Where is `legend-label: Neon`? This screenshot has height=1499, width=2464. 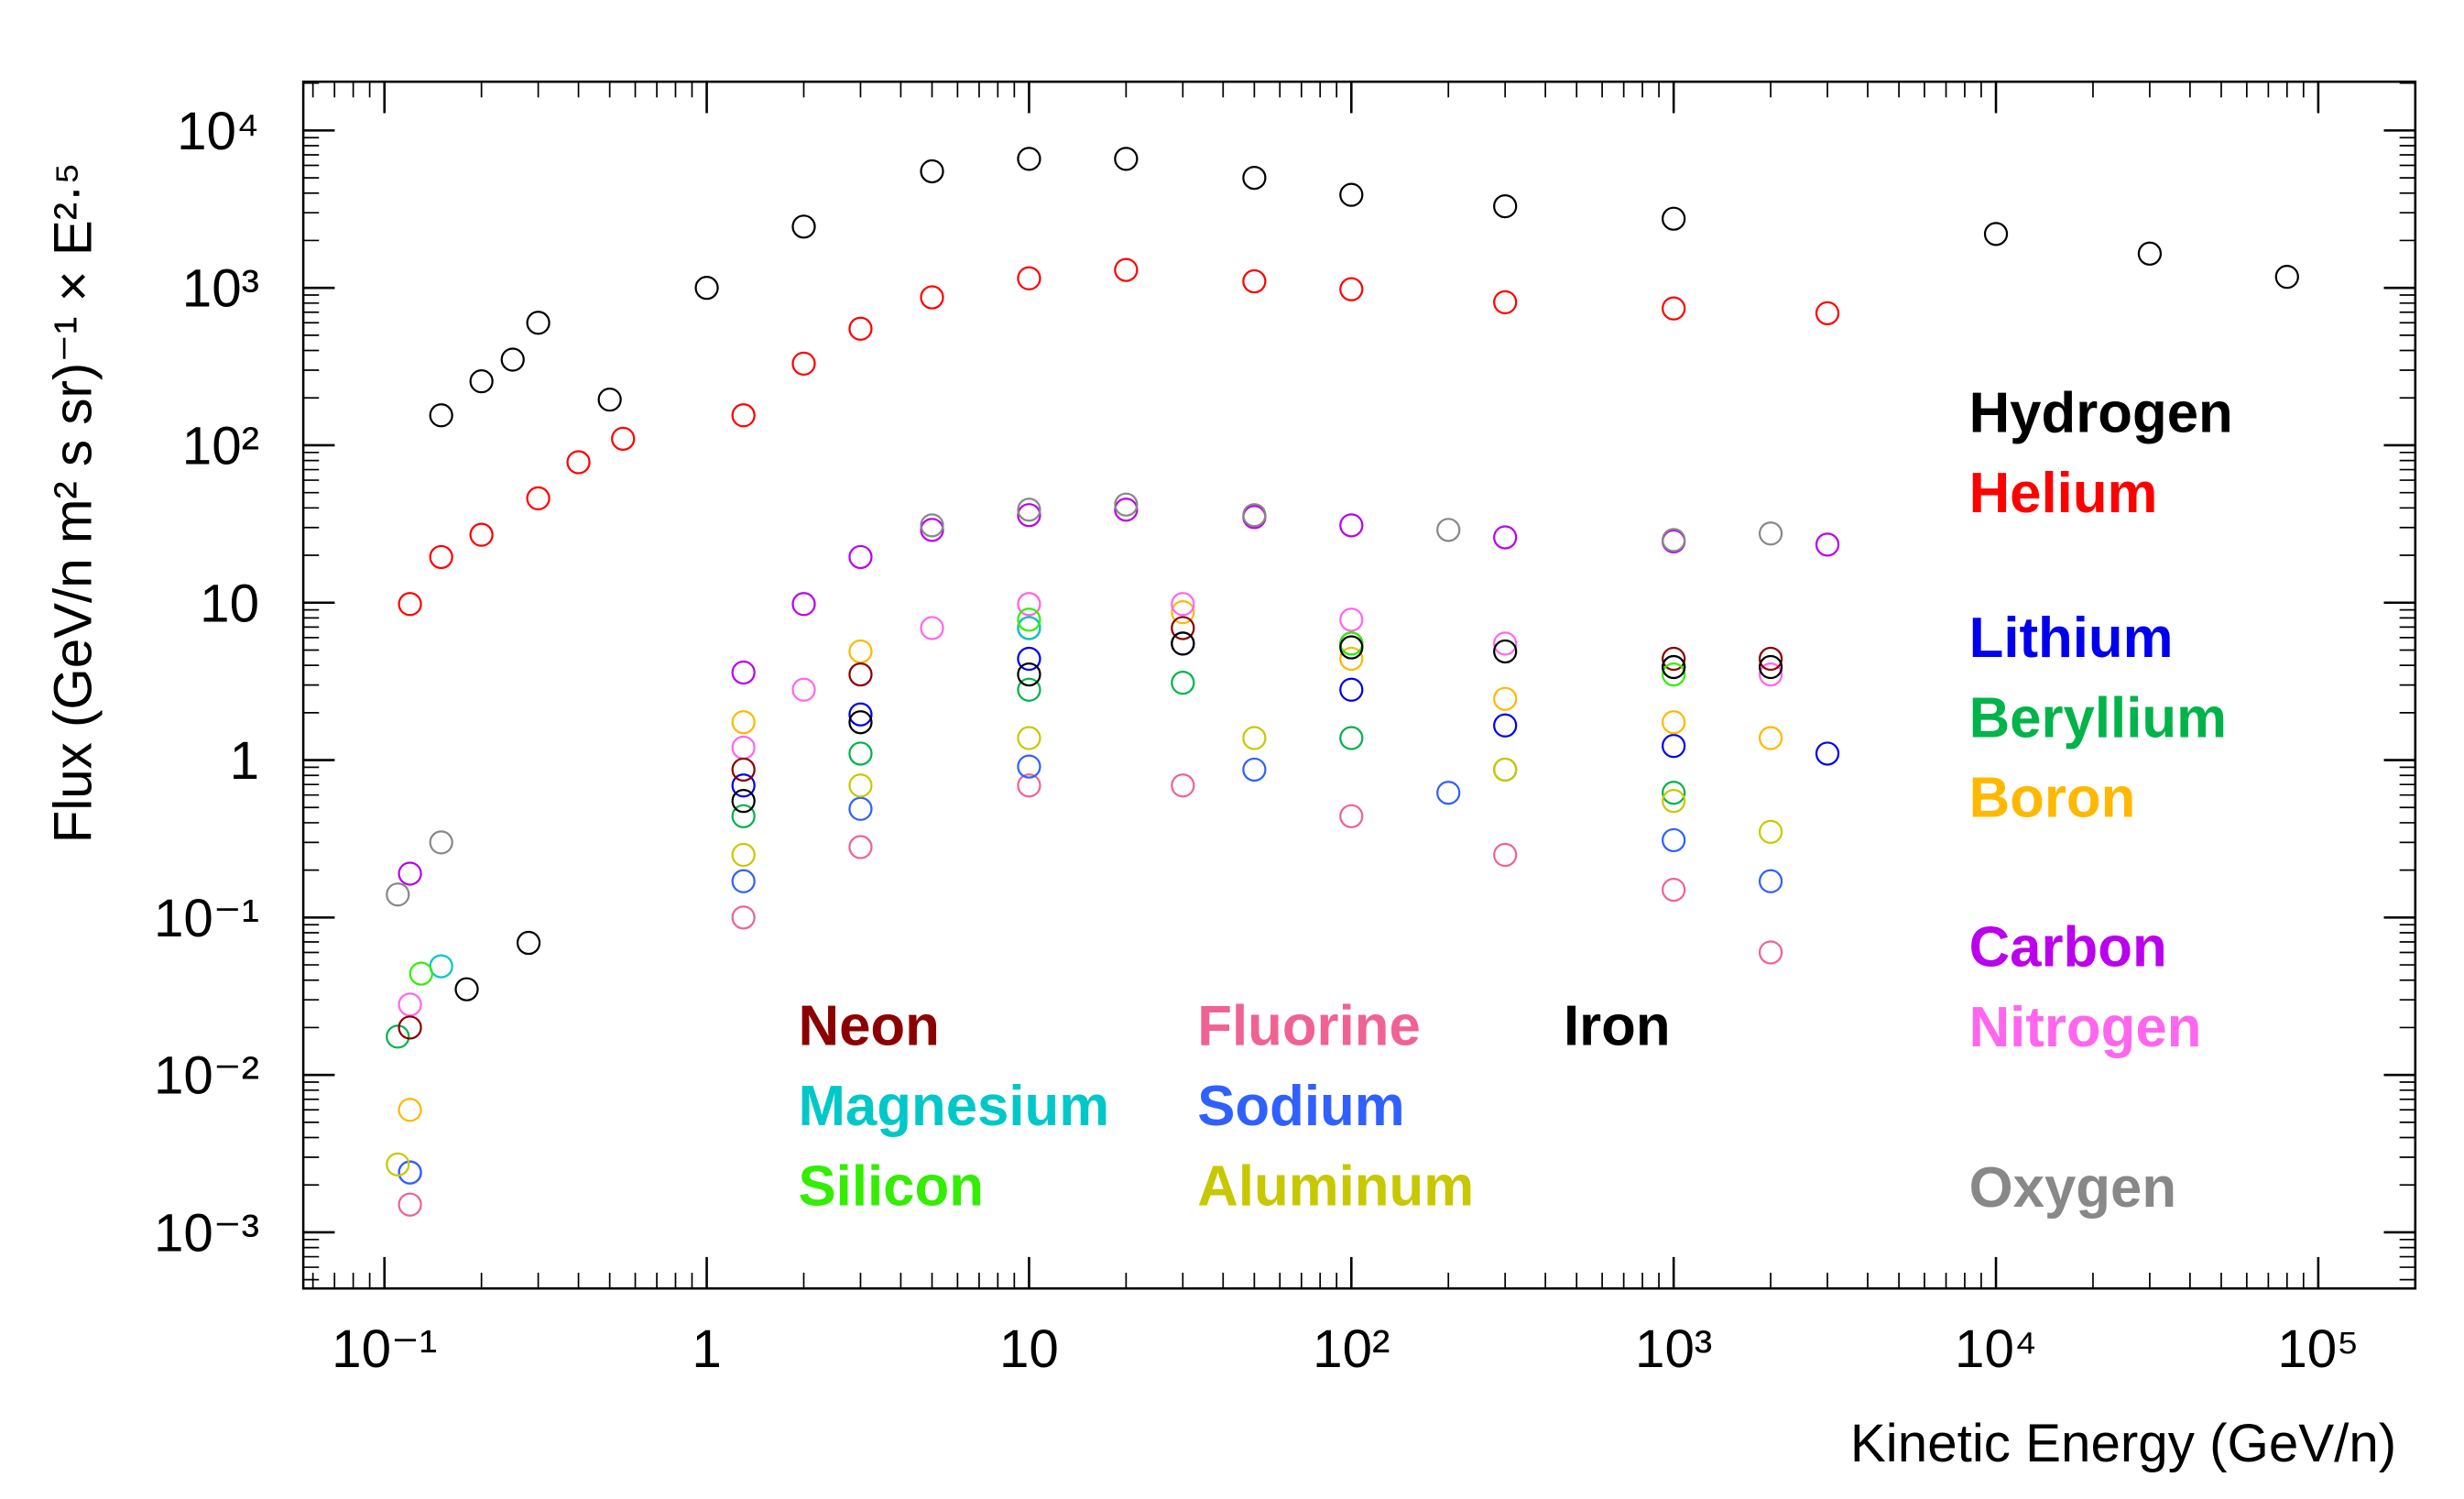 legend-label: Neon is located at coordinates (869, 1025).